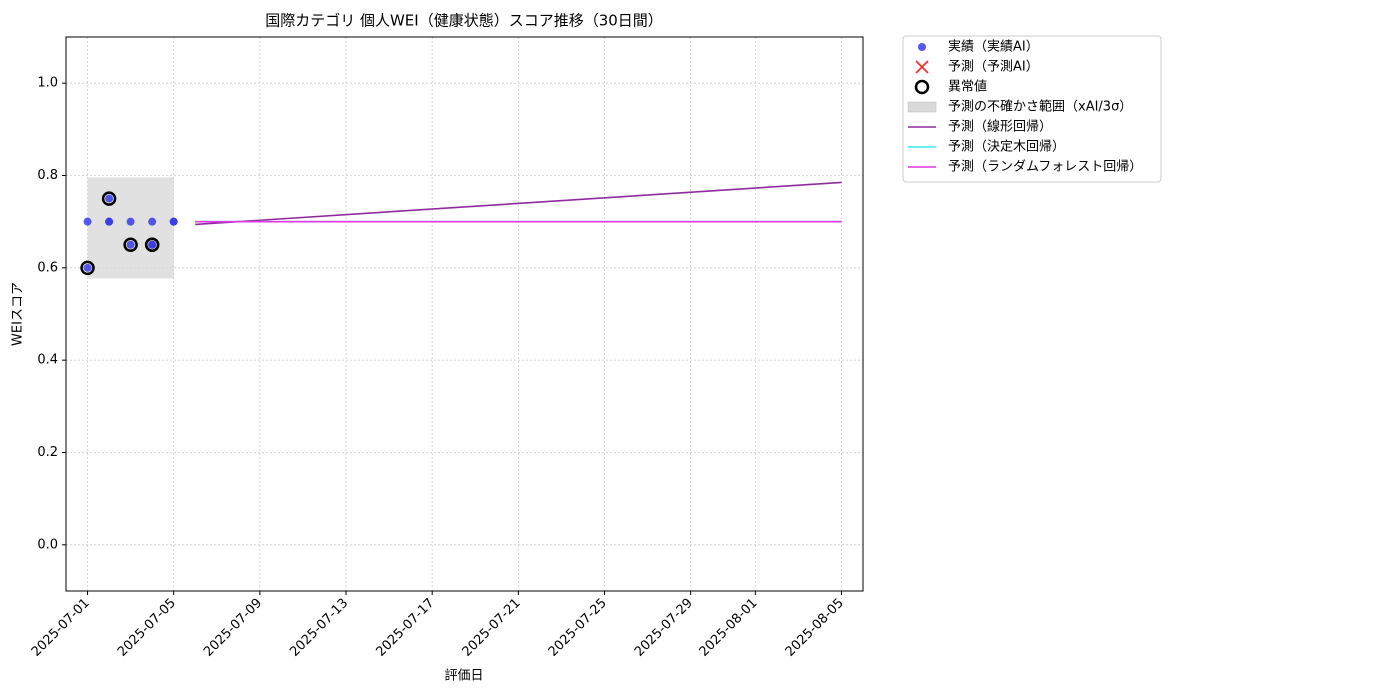 The image size is (1400, 700). What do you see at coordinates (47, 360) in the screenshot?
I see `y-tick-label: 0.4` at bounding box center [47, 360].